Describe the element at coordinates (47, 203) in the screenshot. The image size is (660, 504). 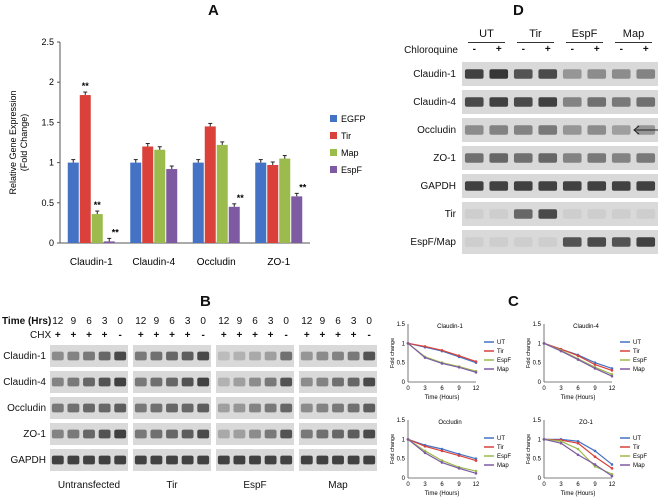
I see `y-tick-label: 0.5` at that location.